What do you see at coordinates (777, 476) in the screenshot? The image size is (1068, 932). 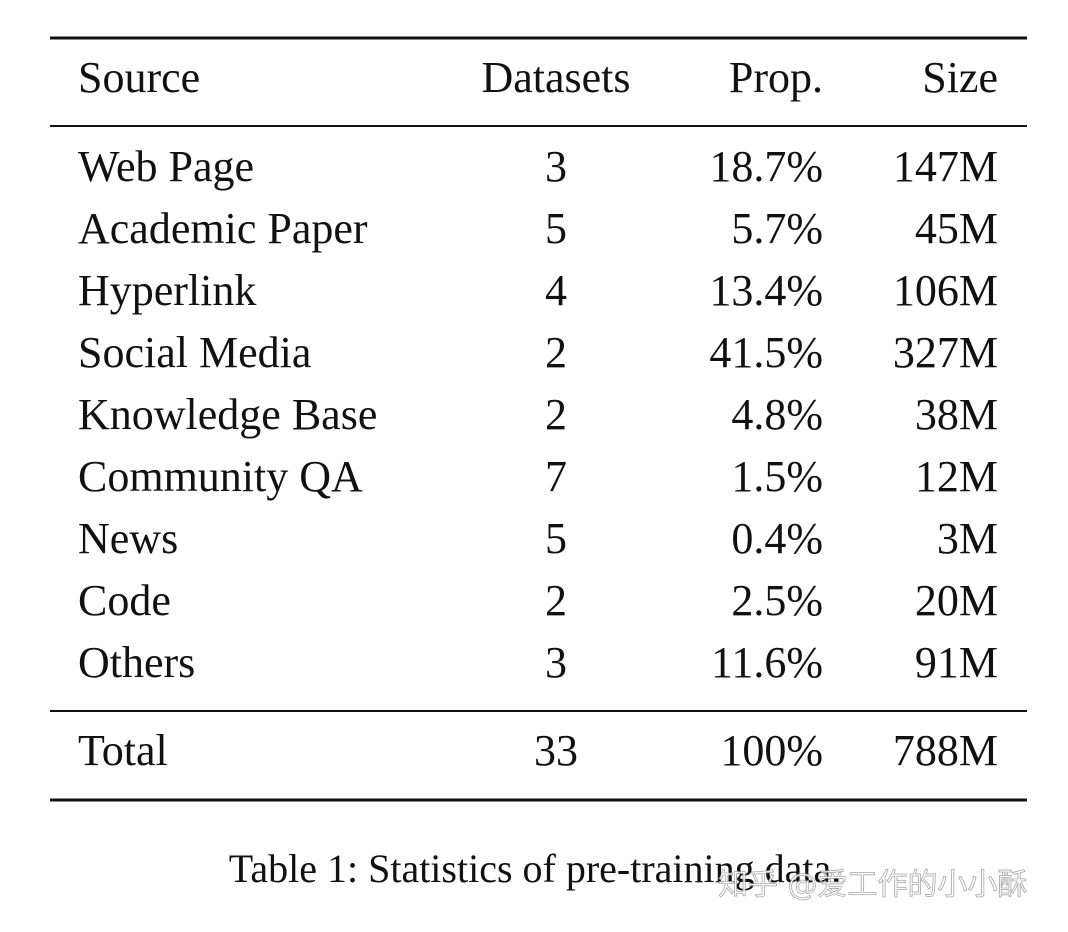 I see `table-cell: 1.5%` at bounding box center [777, 476].